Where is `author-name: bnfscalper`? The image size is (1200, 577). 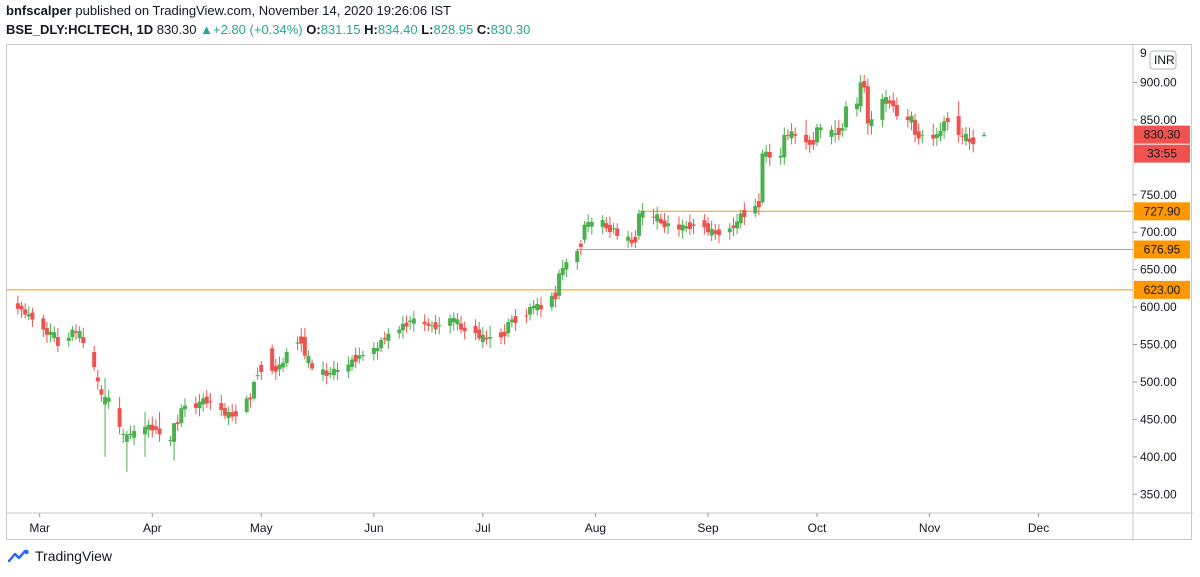 author-name: bnfscalper is located at coordinates (39, 10).